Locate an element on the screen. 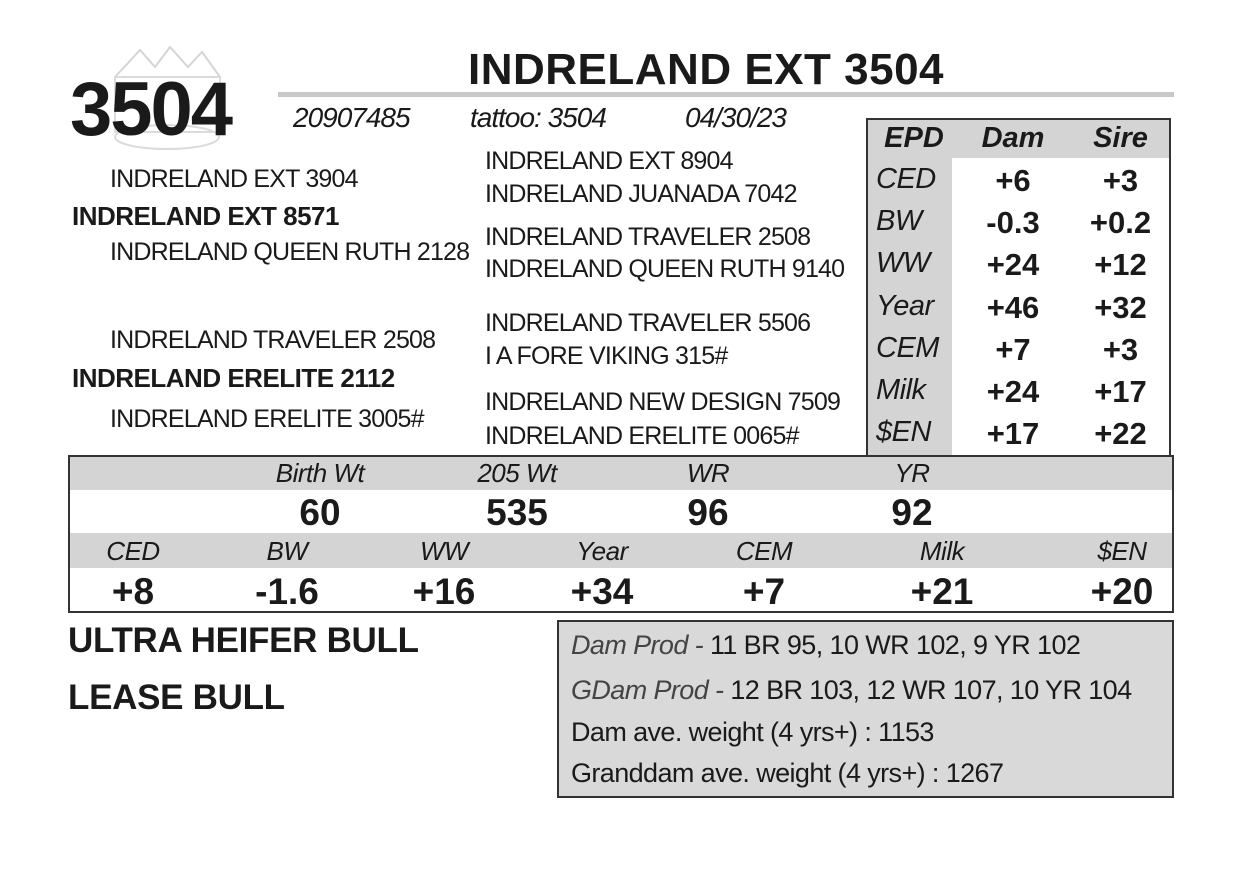  epd-label-band is located at coordinates (621, 550).